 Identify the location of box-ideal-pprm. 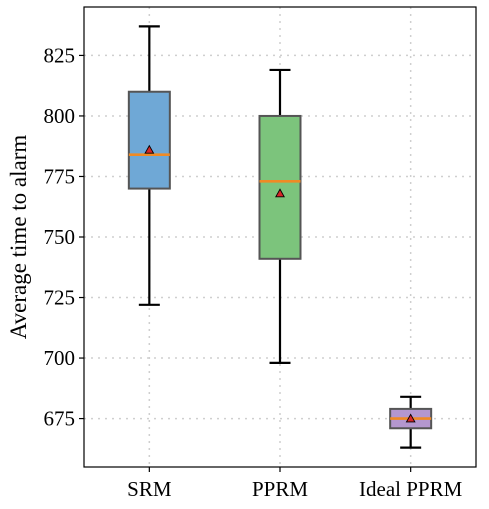
(411, 422).